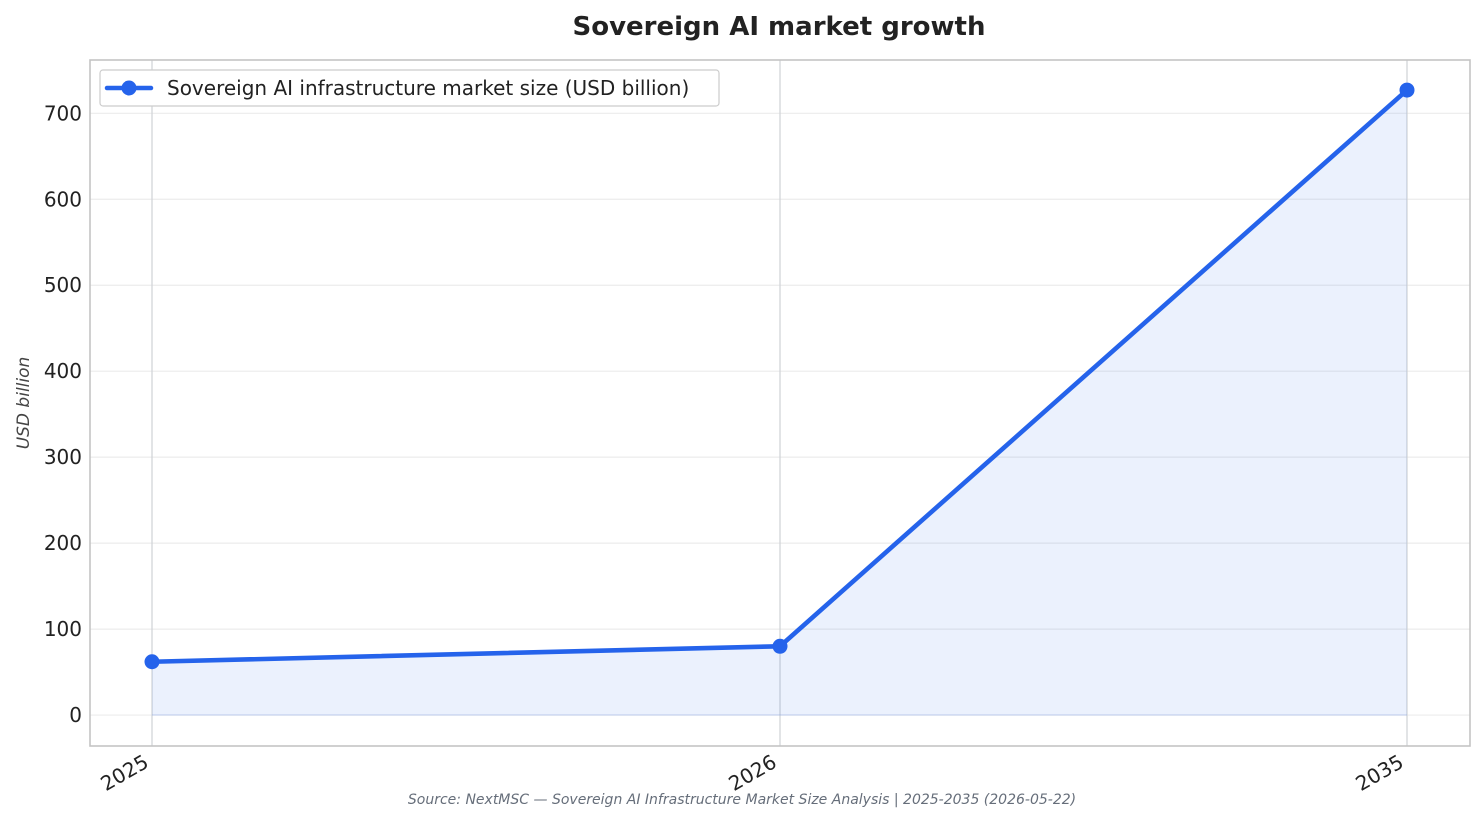 The image size is (1484, 823). Describe the element at coordinates (24, 403) in the screenshot. I see `y-axis-label: USD billion` at that location.